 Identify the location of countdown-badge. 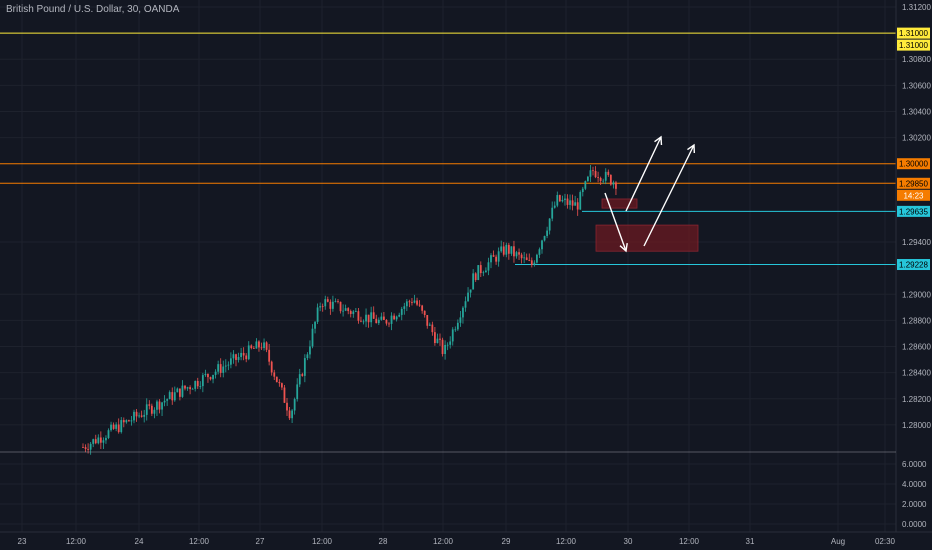
(913, 195).